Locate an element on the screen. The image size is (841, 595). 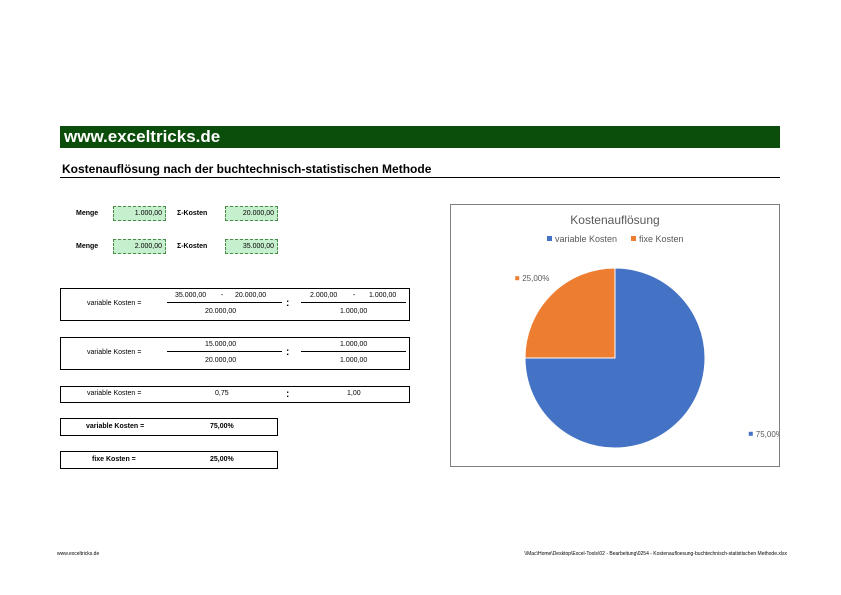
sum-kosten-input-1: 20.000,00 is located at coordinates (251, 213).